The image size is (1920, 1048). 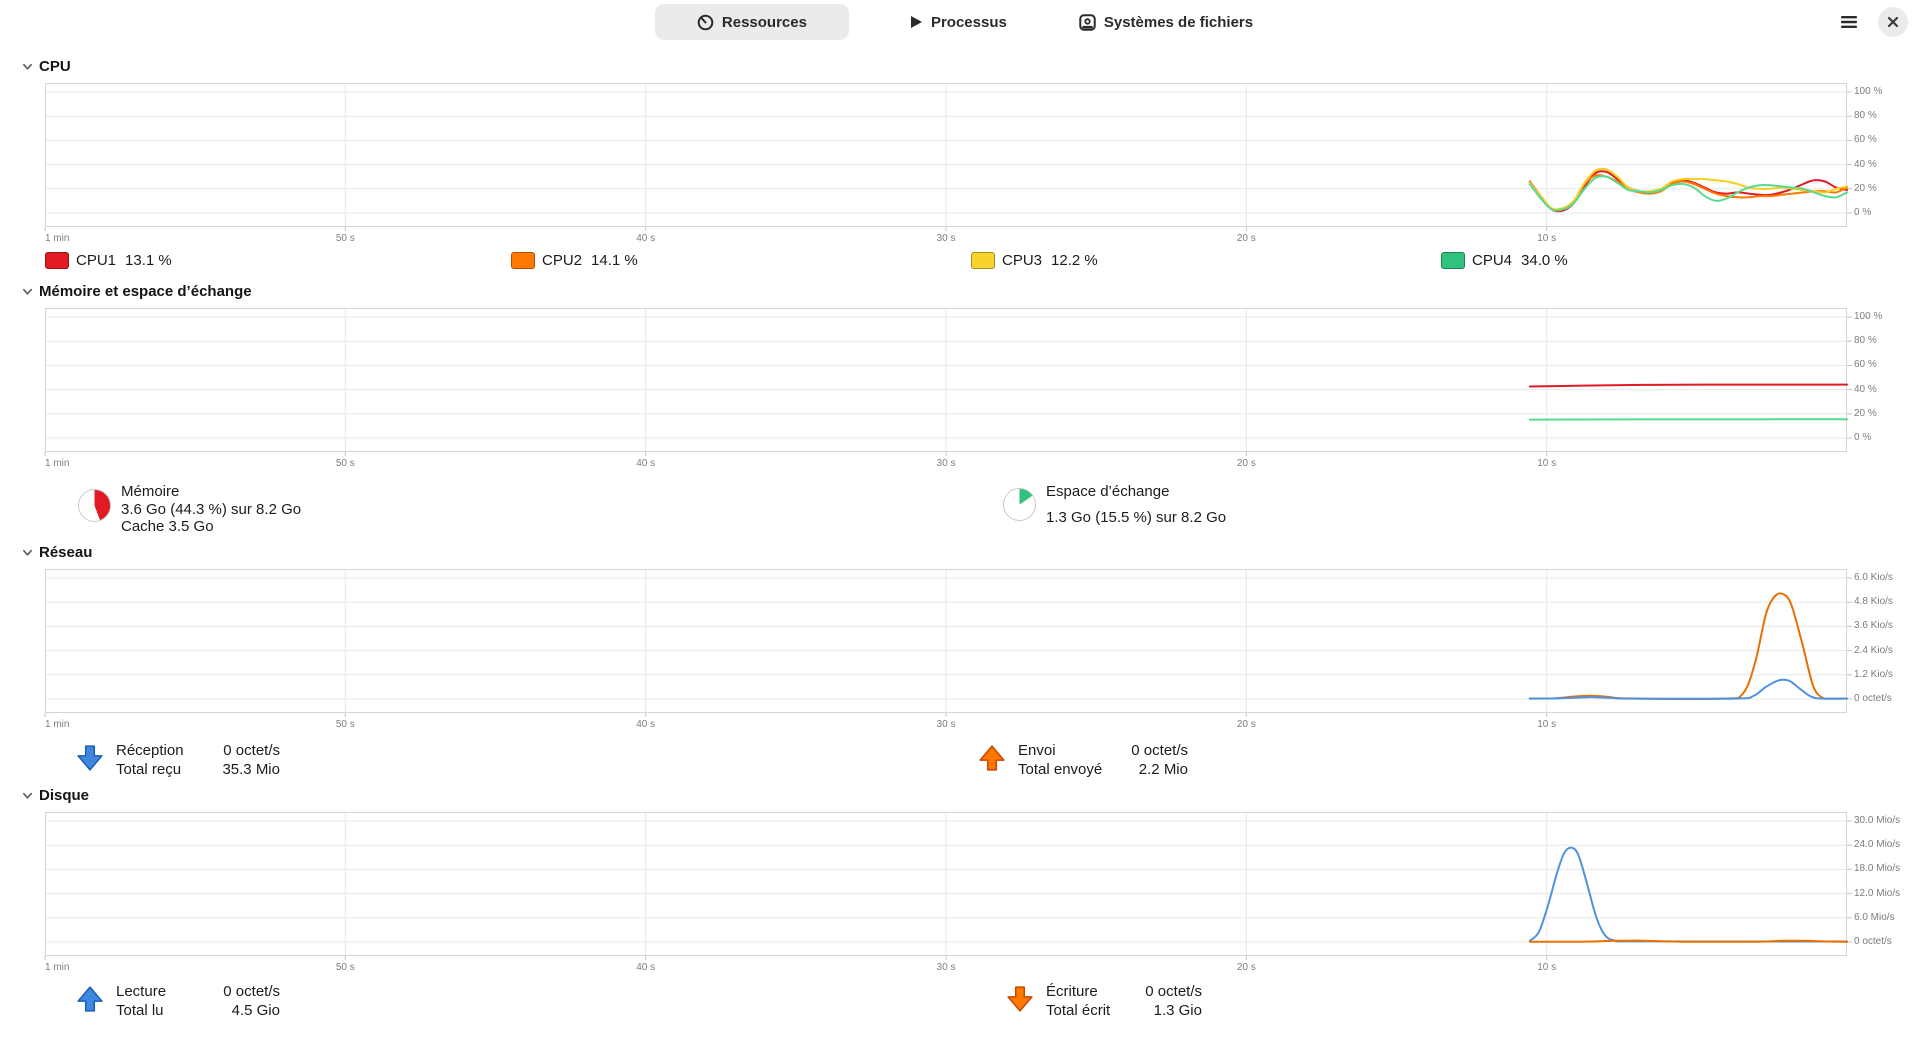 I want to click on cpu1-legend-item: CPU1 13.1 %, so click(x=108, y=260).